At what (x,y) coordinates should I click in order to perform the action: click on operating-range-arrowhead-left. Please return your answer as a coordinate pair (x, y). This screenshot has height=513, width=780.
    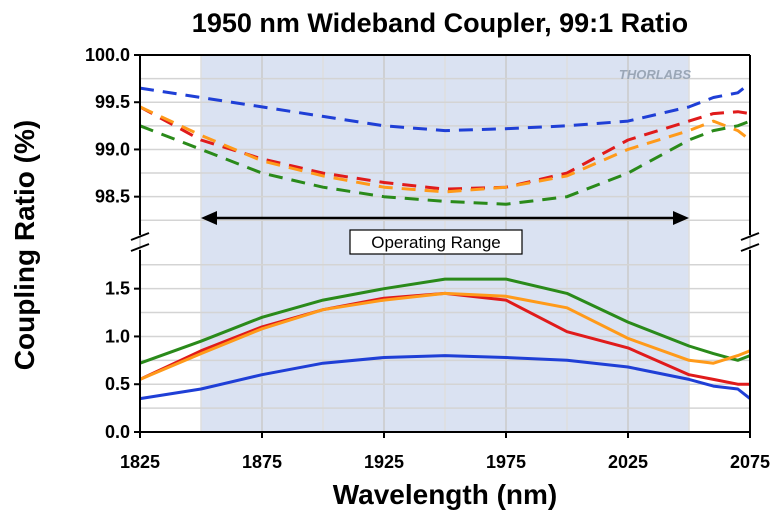
    Looking at the image, I should click on (209, 218).